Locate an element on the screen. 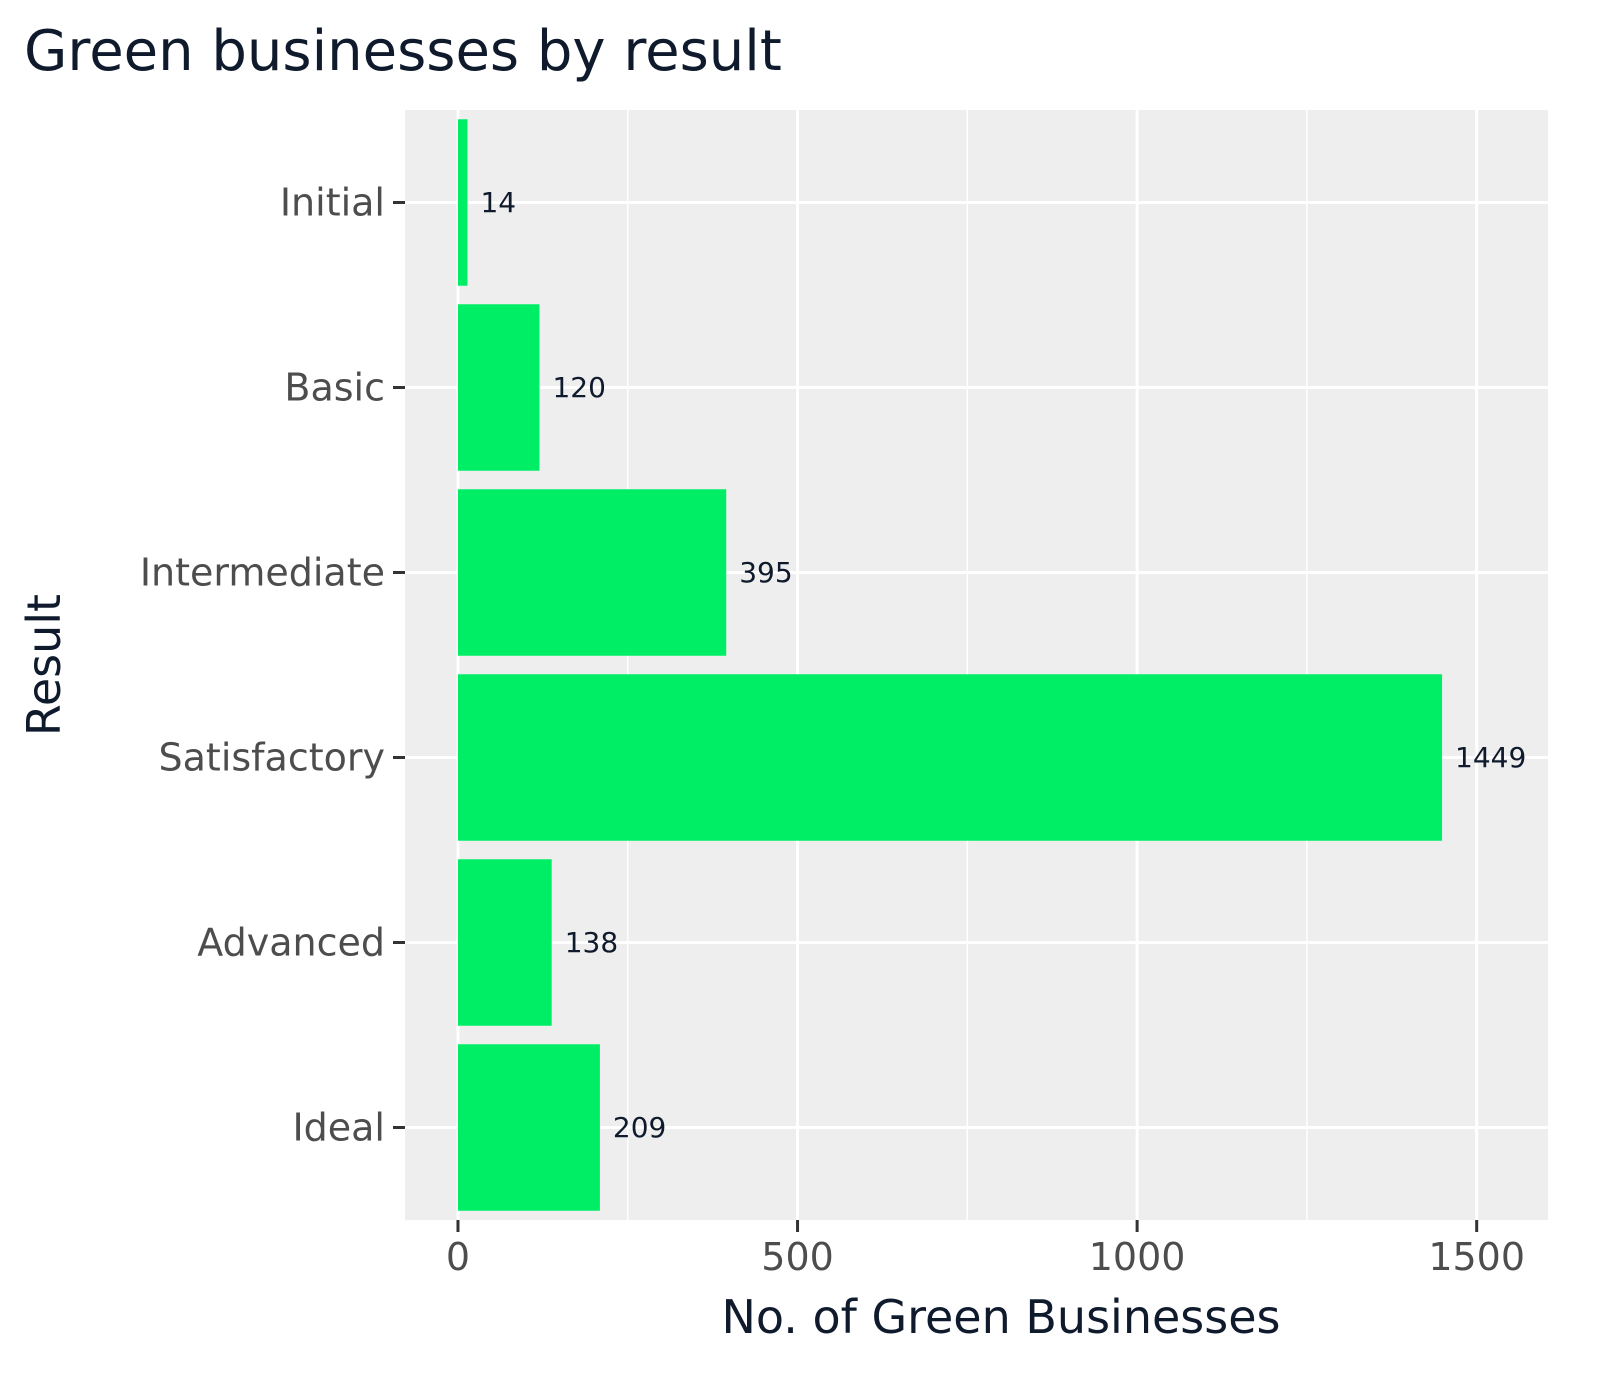 Image resolution: width=1600 pixels, height=1400 pixels. x-axis: 0 500 1000 1500 is located at coordinates (985, 1249).